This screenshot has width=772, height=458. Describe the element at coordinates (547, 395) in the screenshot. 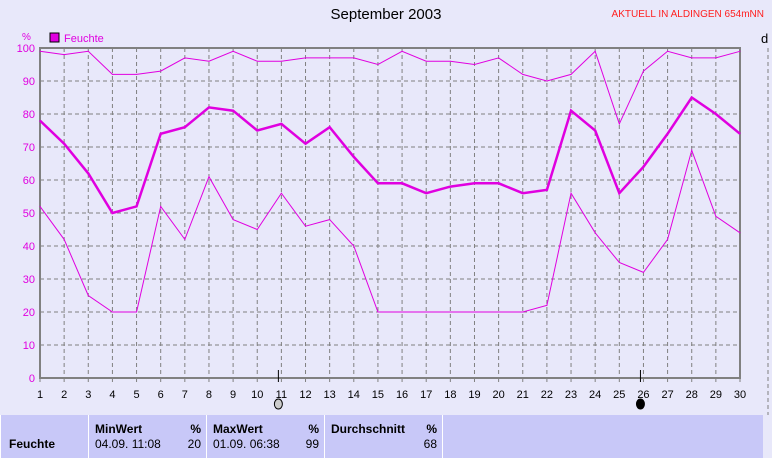

I see `x-tick-label: 22` at that location.